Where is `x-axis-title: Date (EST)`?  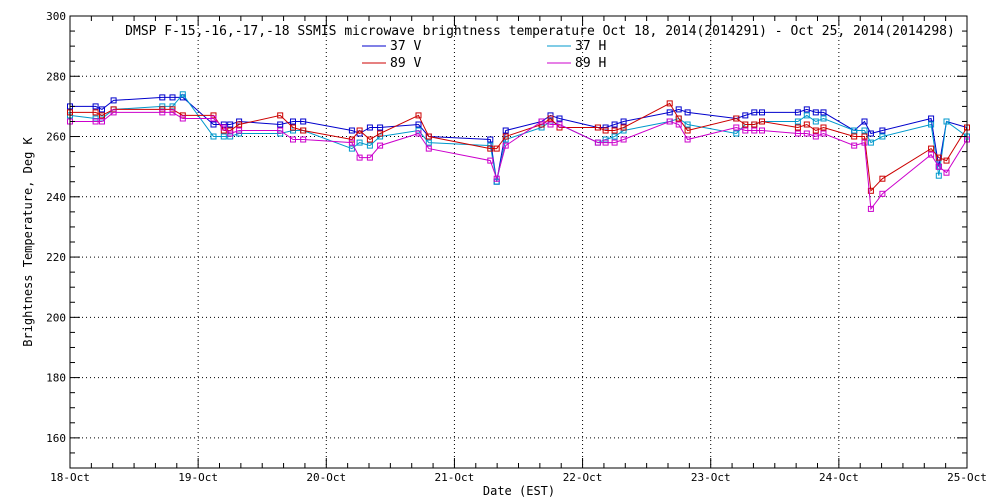 x-axis-title: Date (EST) is located at coordinates (519, 491).